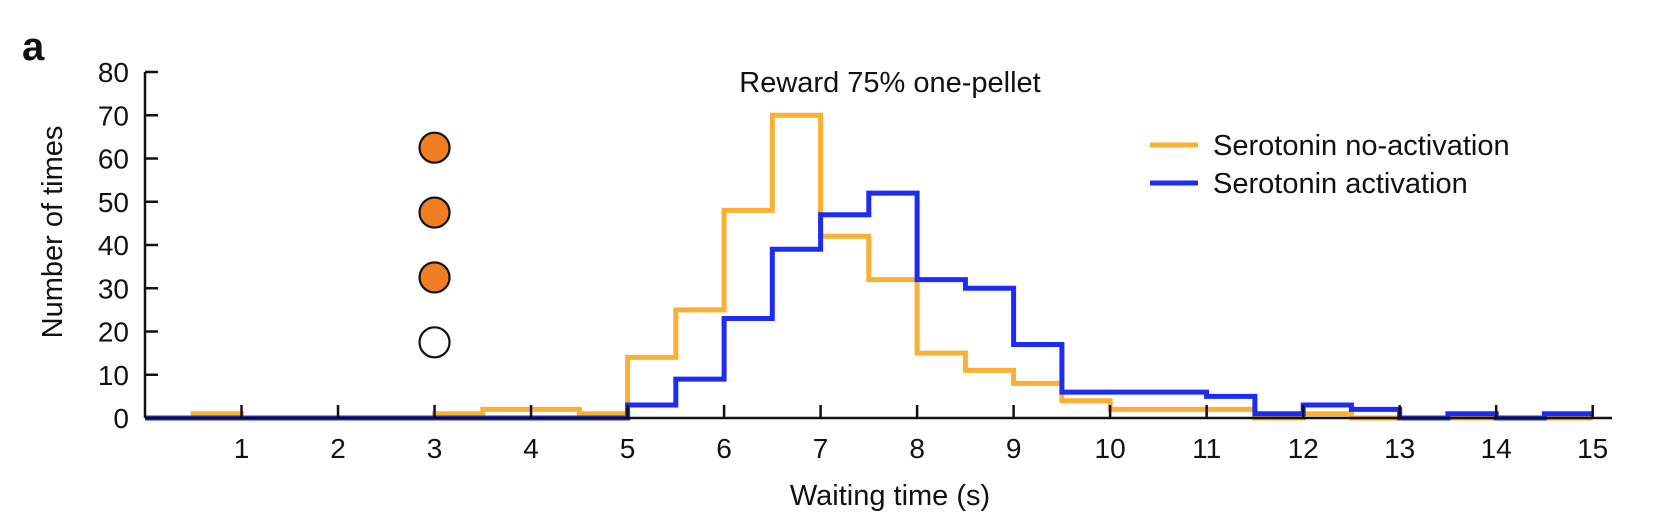 The width and height of the screenshot is (1664, 532). Describe the element at coordinates (113, 288) in the screenshot. I see `y-tick-label: 30` at that location.